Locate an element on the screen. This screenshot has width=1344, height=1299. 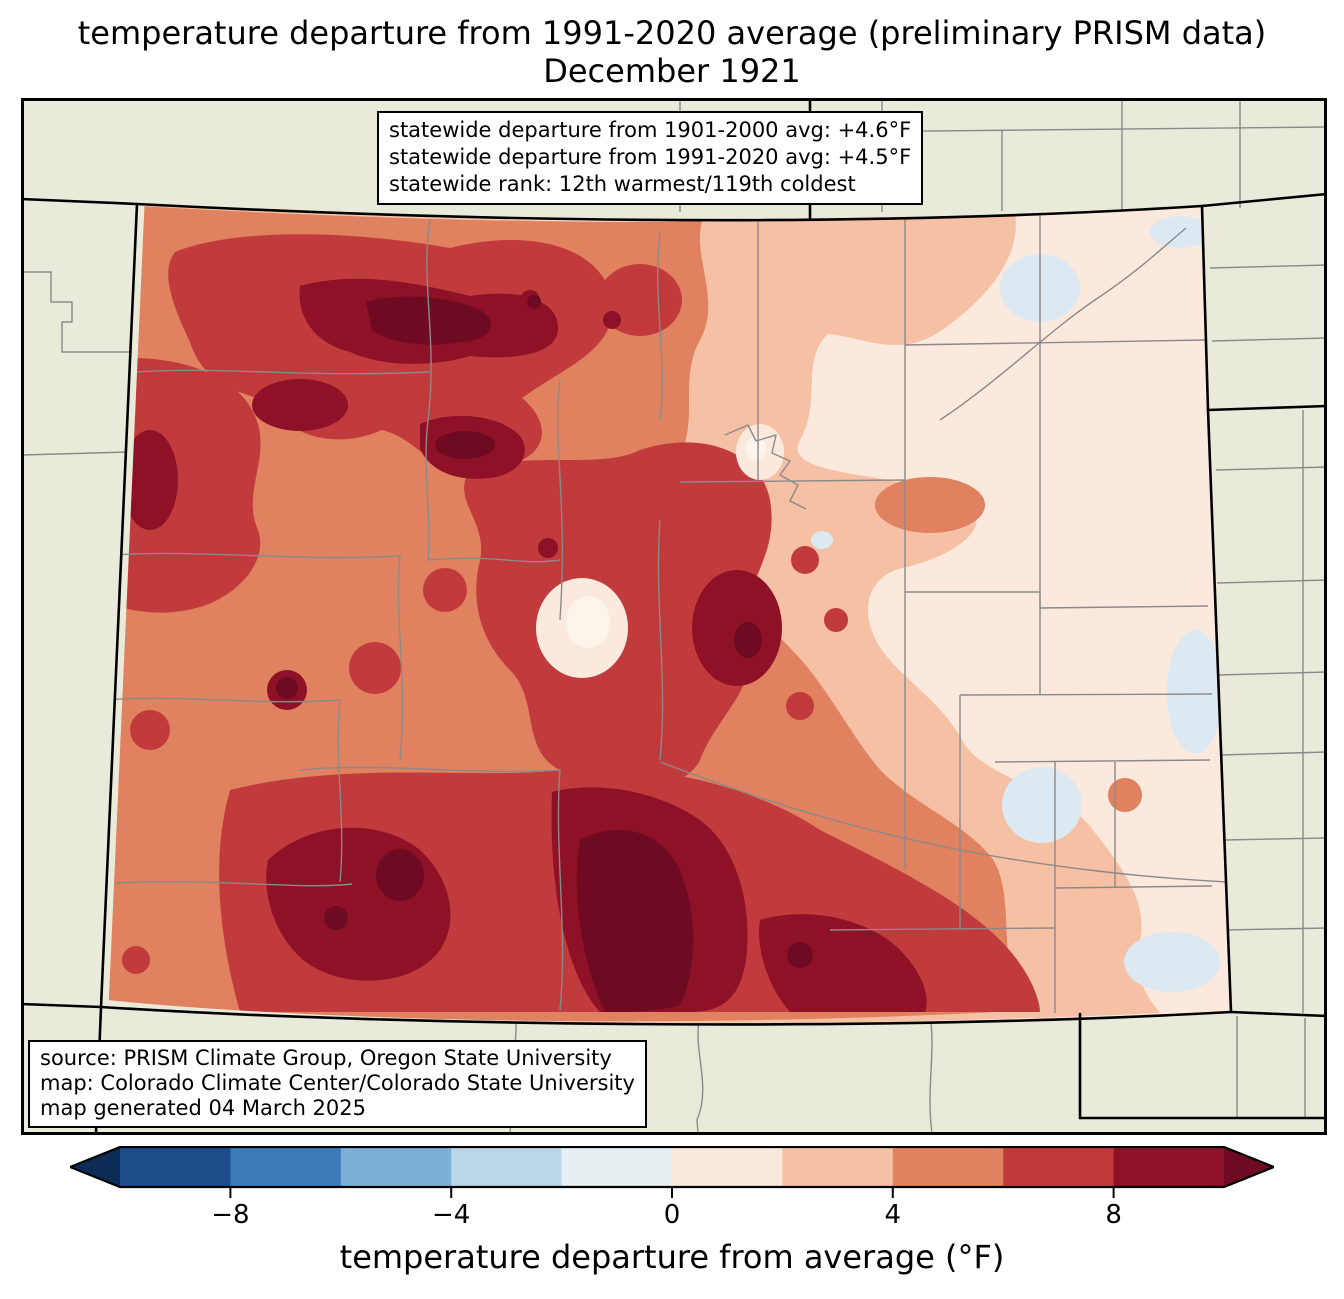
colorbar-tick-label: 8 is located at coordinates (1113, 1215).